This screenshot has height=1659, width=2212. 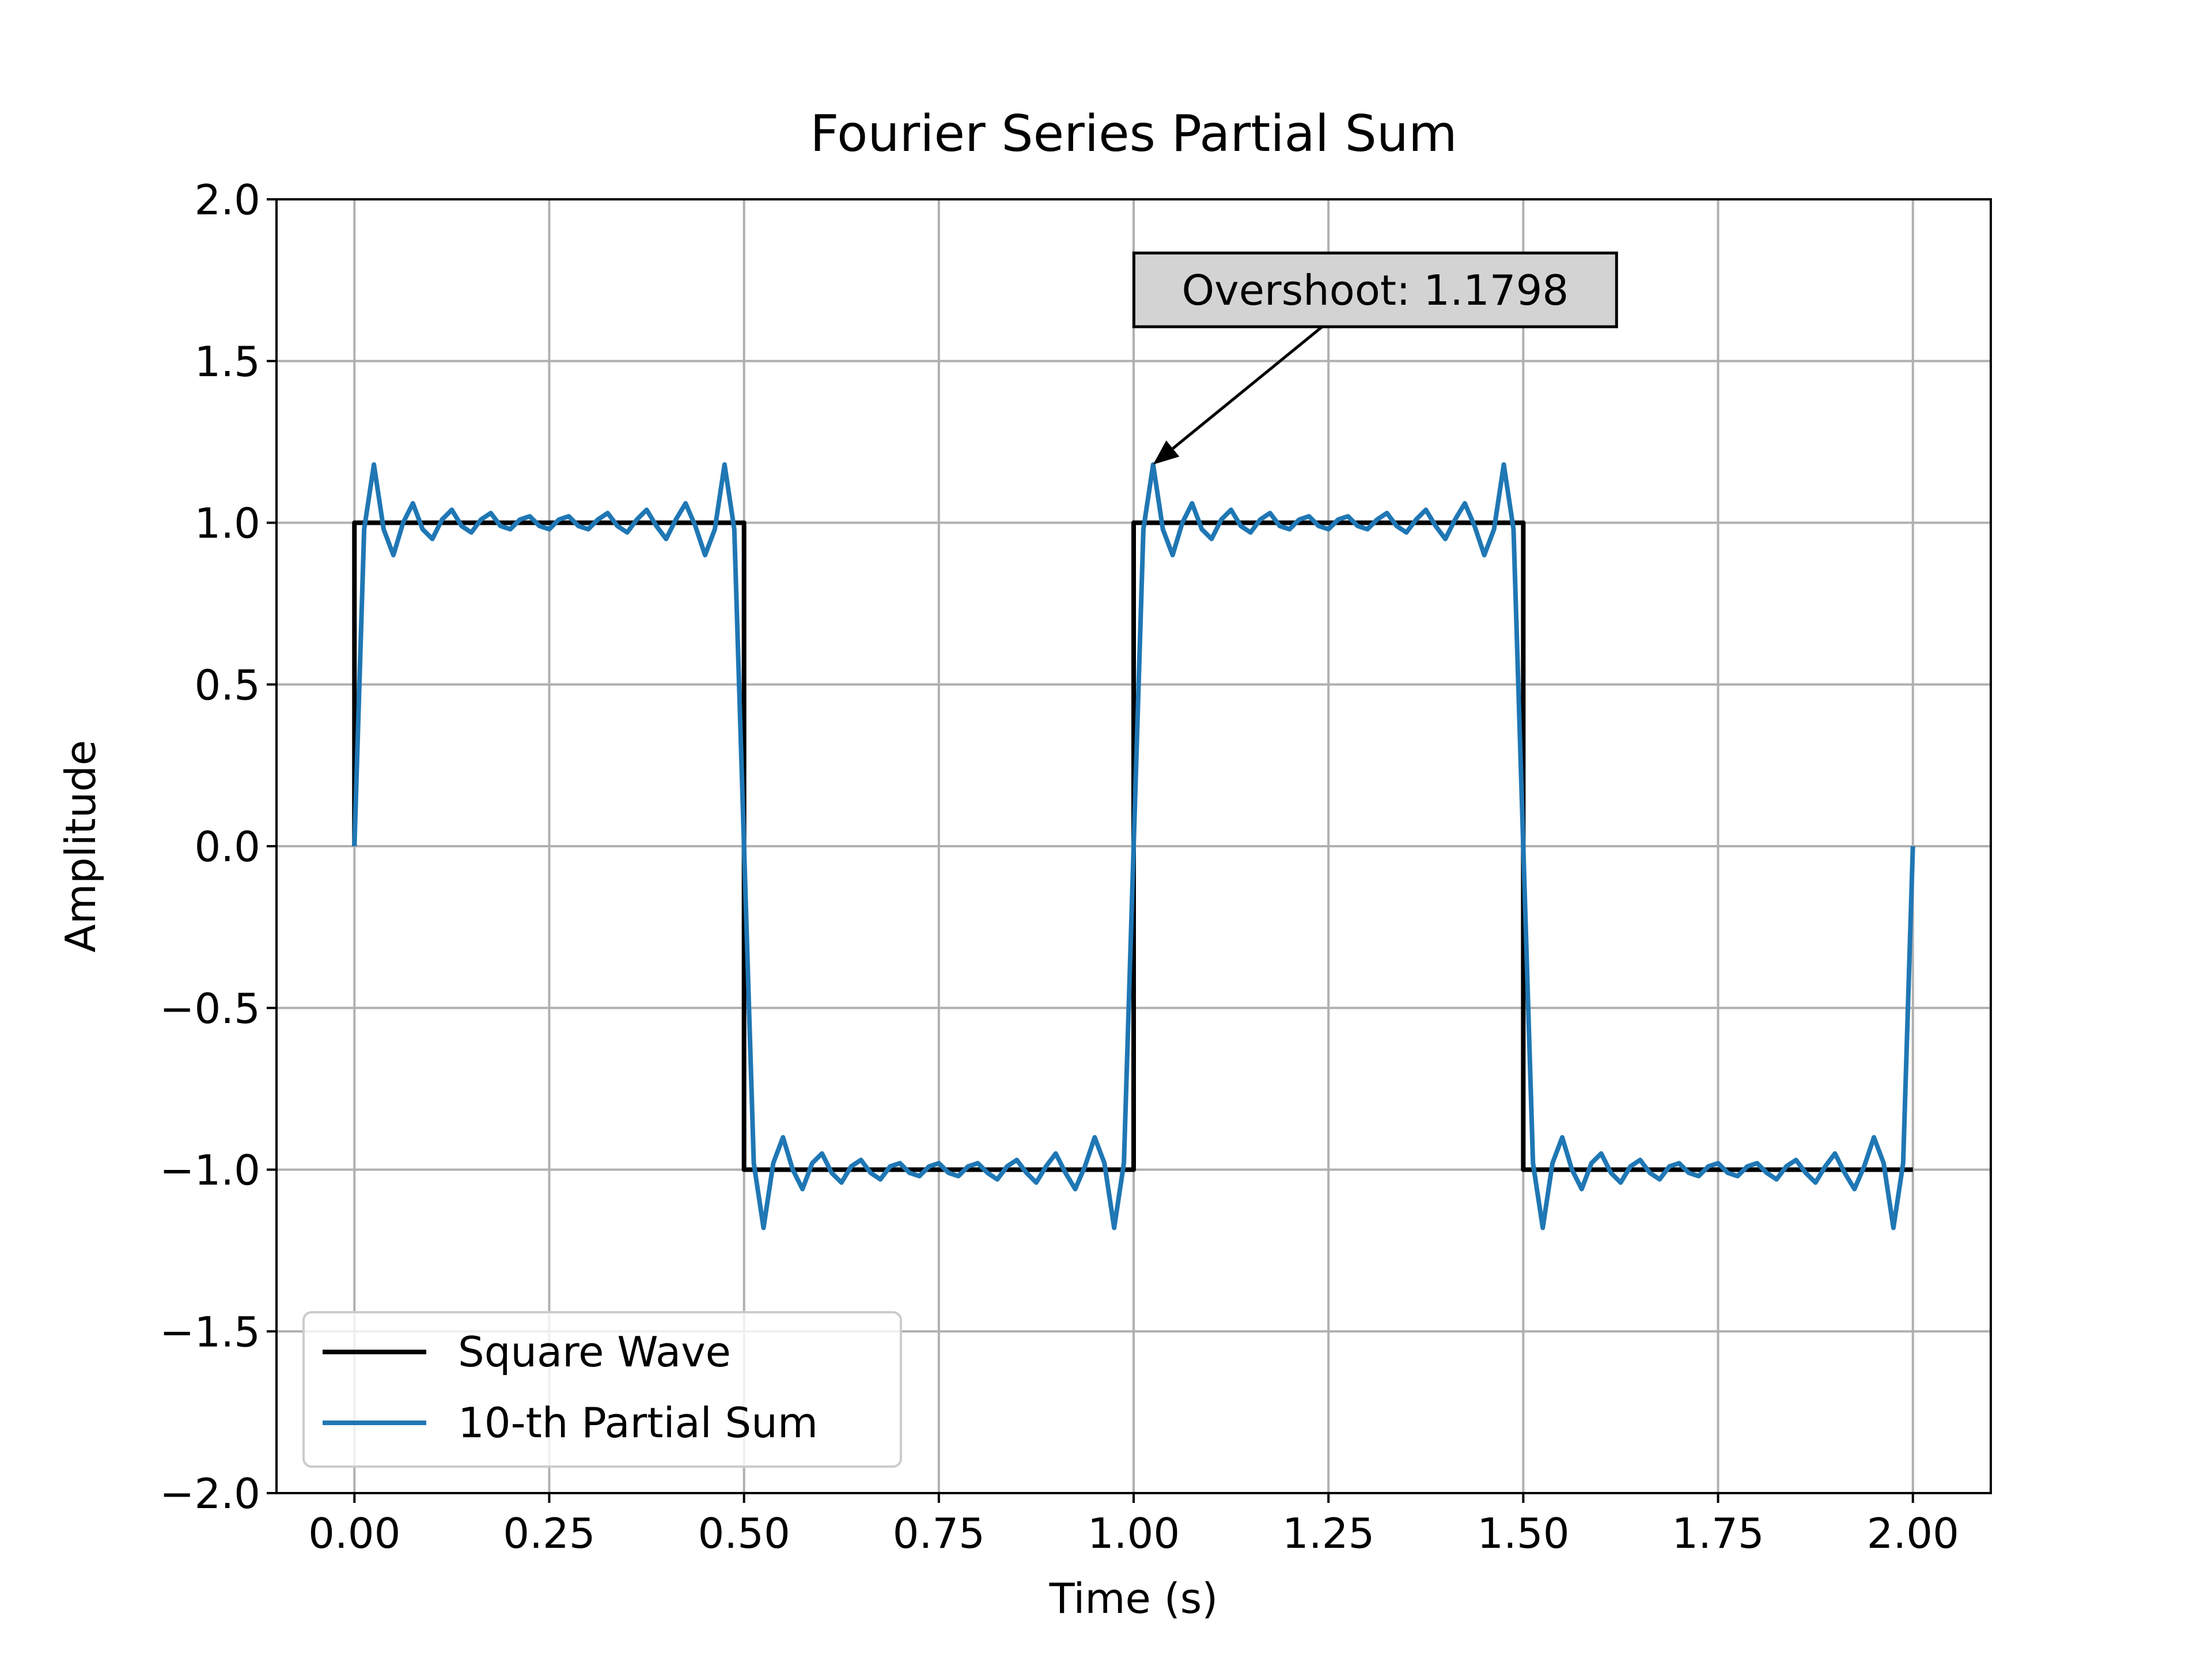 I want to click on x-tick-label: 0.50, so click(x=744, y=1533).